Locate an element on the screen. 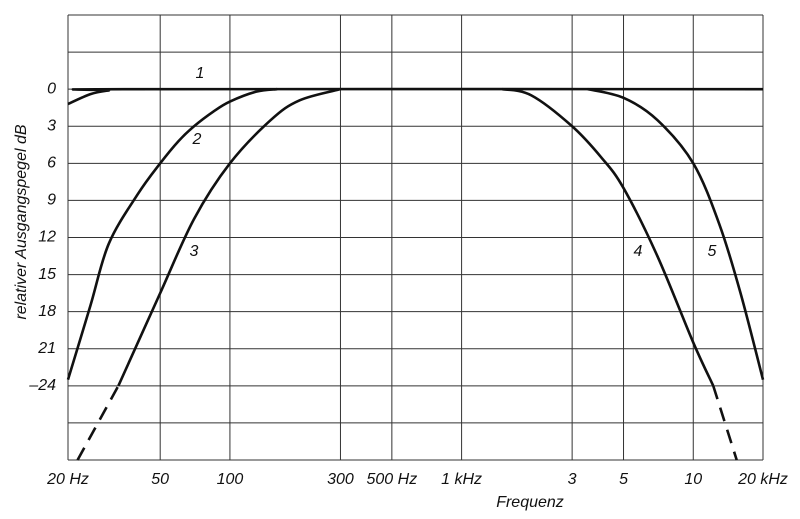 The width and height of the screenshot is (800, 519). x-tick-label: 100 is located at coordinates (230, 479).